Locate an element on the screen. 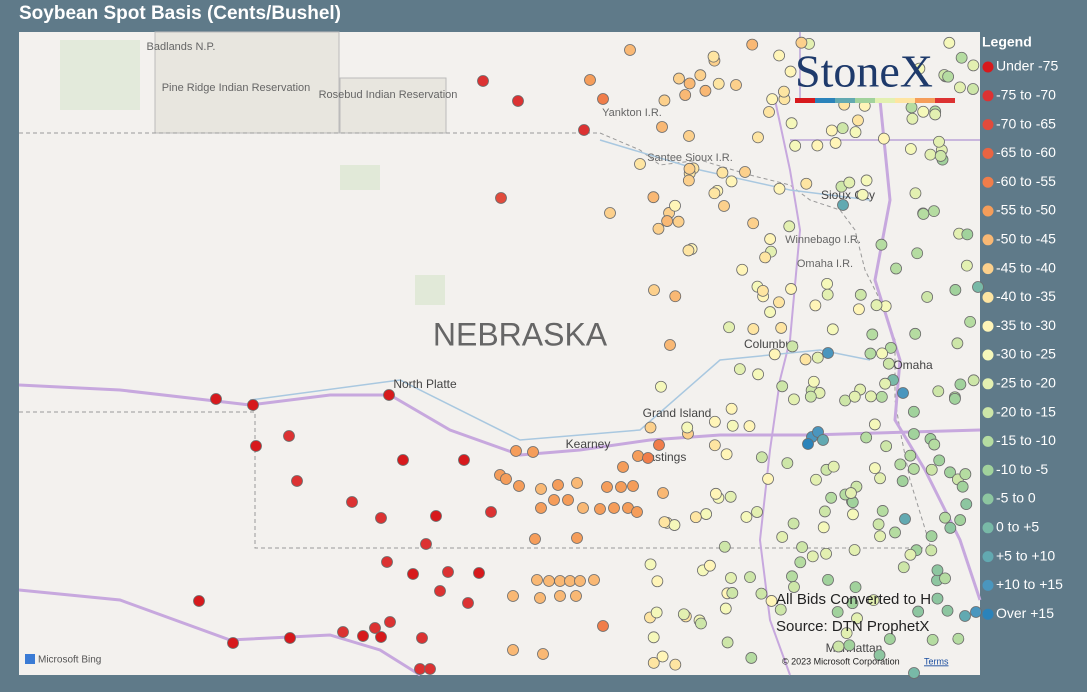 The width and height of the screenshot is (1087, 692). legend-label: -30 to -25 is located at coordinates (1026, 354).